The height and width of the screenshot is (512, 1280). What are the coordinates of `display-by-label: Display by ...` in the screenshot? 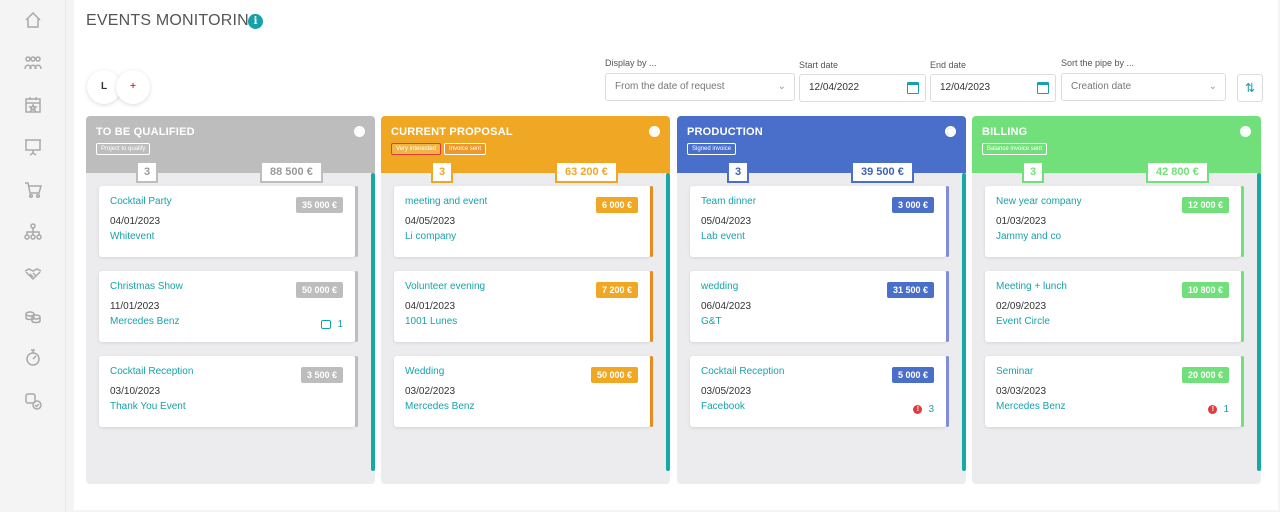 It's located at (631, 63).